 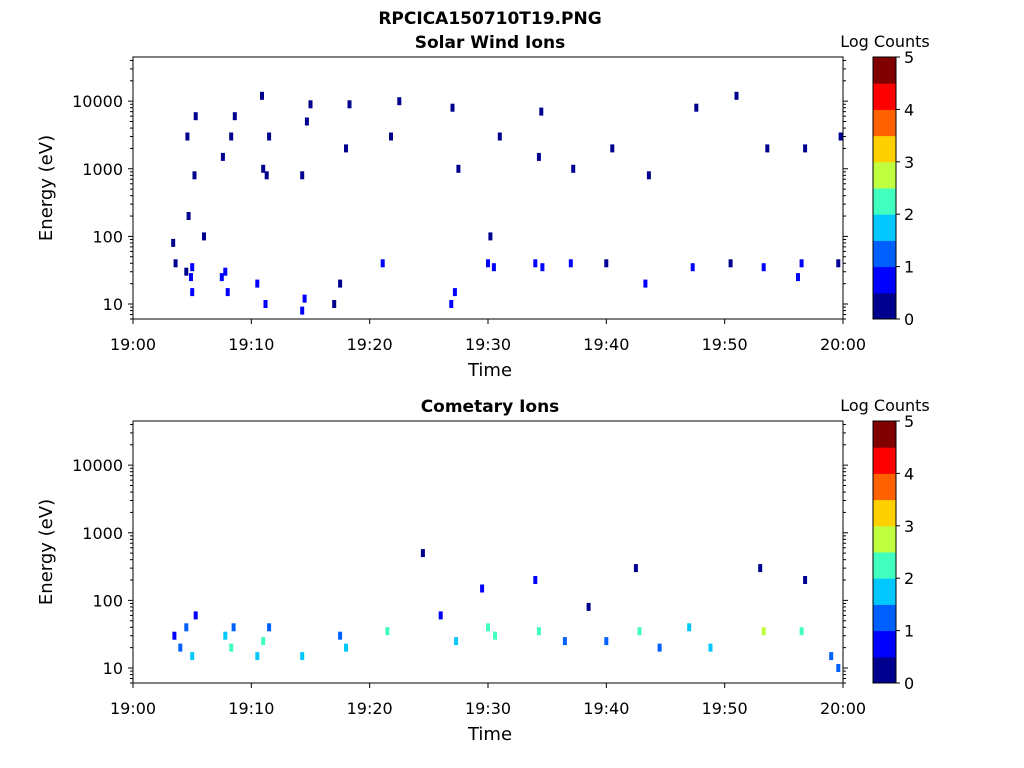 I want to click on colorbar-tick-label: 3, so click(x=909, y=162).